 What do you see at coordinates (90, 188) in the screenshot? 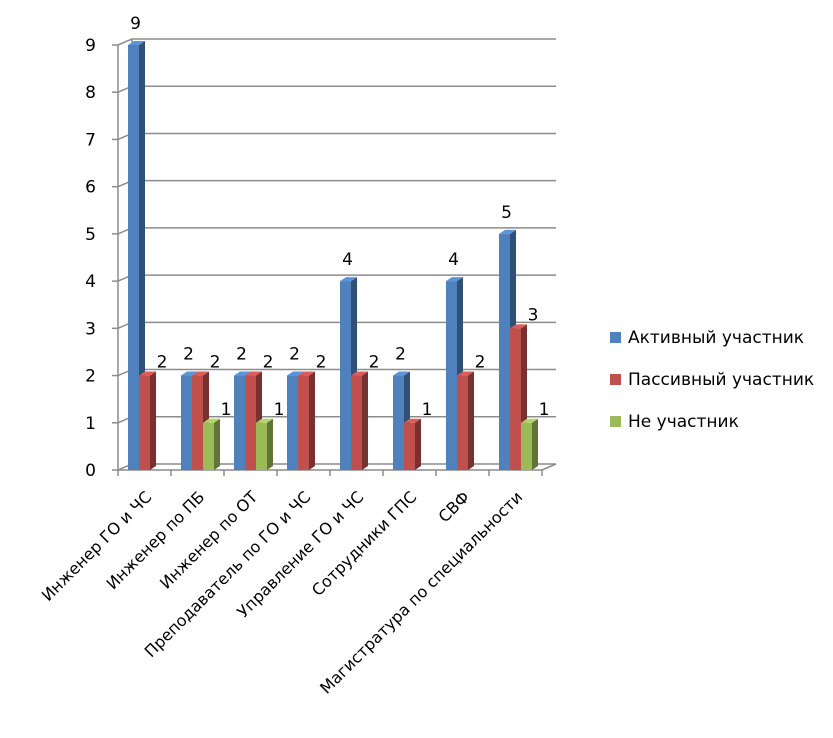
I see `y-tick-label: 6` at bounding box center [90, 188].